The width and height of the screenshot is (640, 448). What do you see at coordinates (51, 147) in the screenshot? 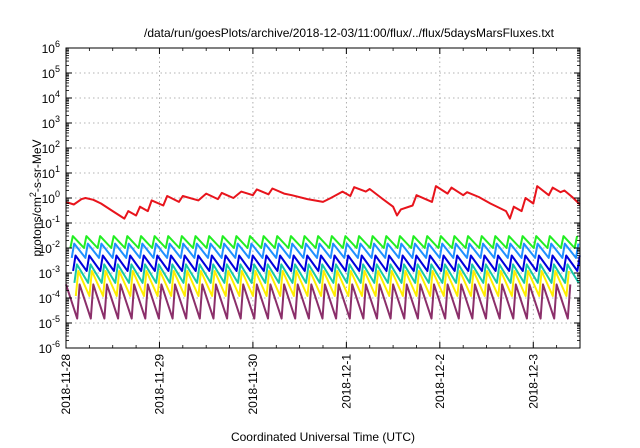
I see `y-tick-label: 10²` at bounding box center [51, 147].